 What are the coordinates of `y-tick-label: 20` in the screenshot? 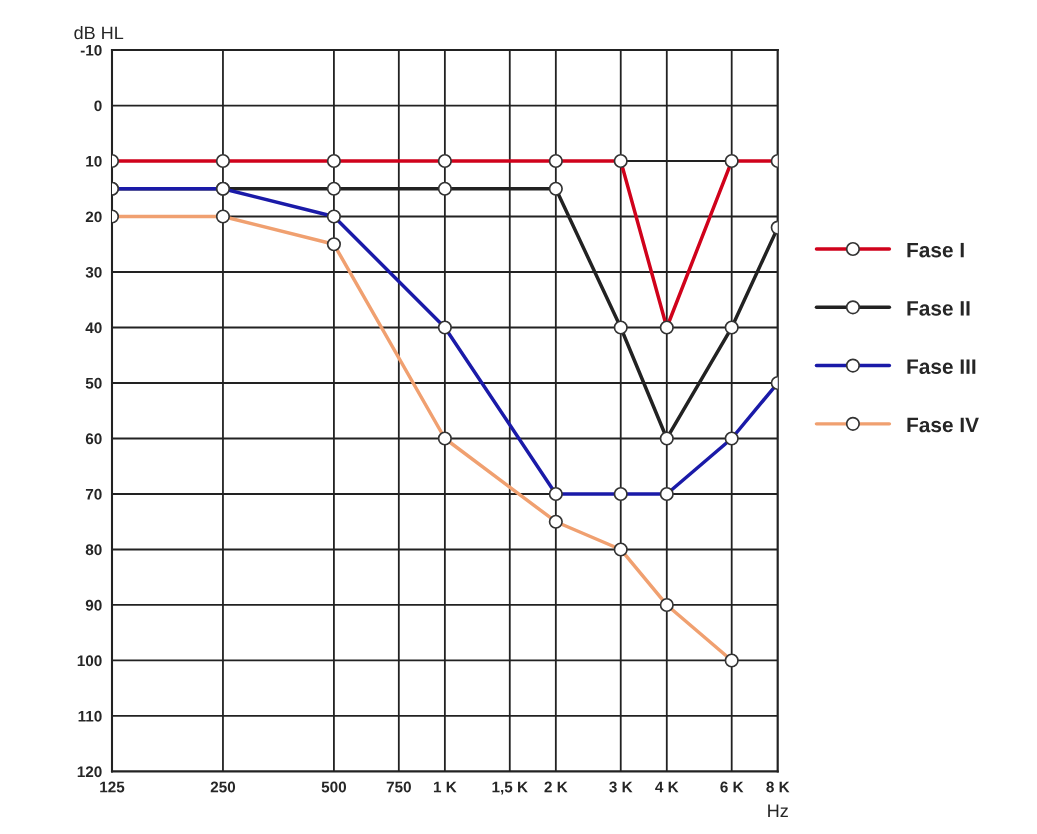 It's located at (93, 217).